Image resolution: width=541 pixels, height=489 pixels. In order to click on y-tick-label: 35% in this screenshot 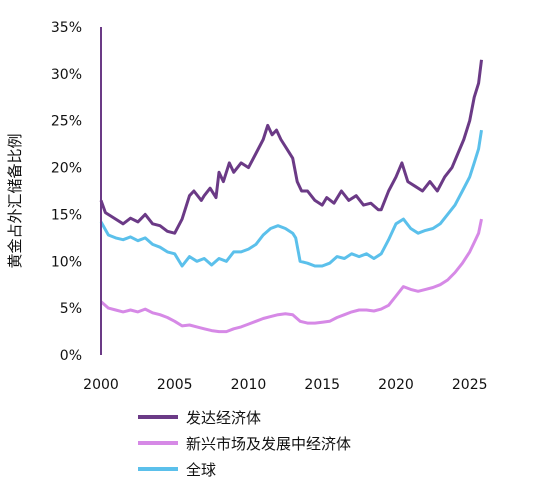, I will do `click(66, 28)`.